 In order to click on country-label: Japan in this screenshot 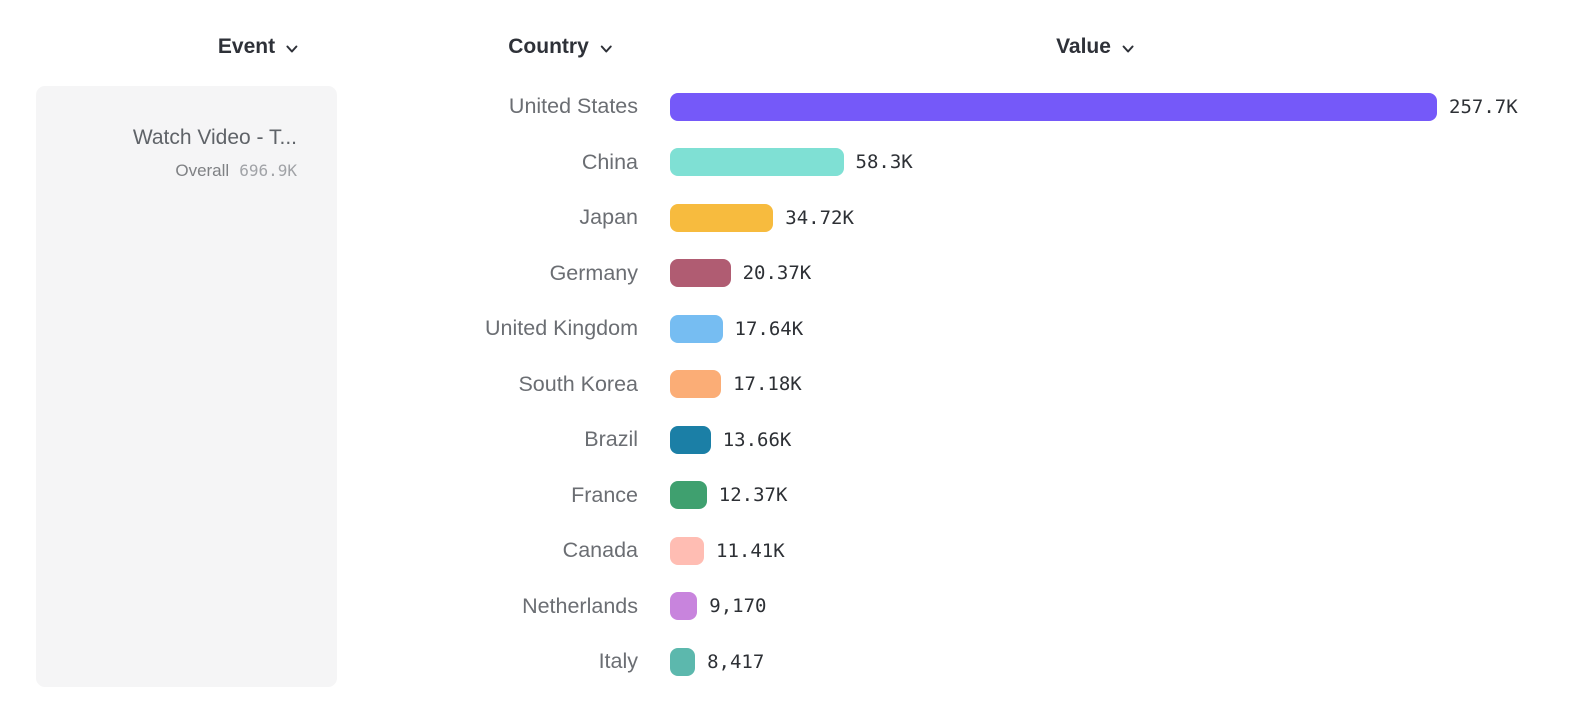, I will do `click(608, 217)`.